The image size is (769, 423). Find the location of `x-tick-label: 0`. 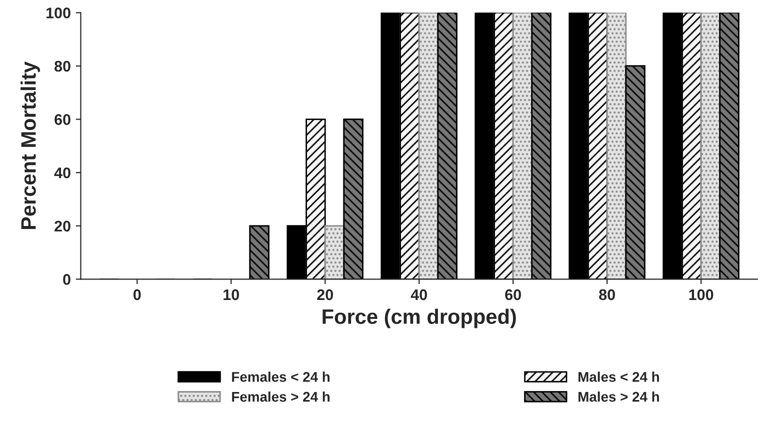

x-tick-label: 0 is located at coordinates (137, 294).